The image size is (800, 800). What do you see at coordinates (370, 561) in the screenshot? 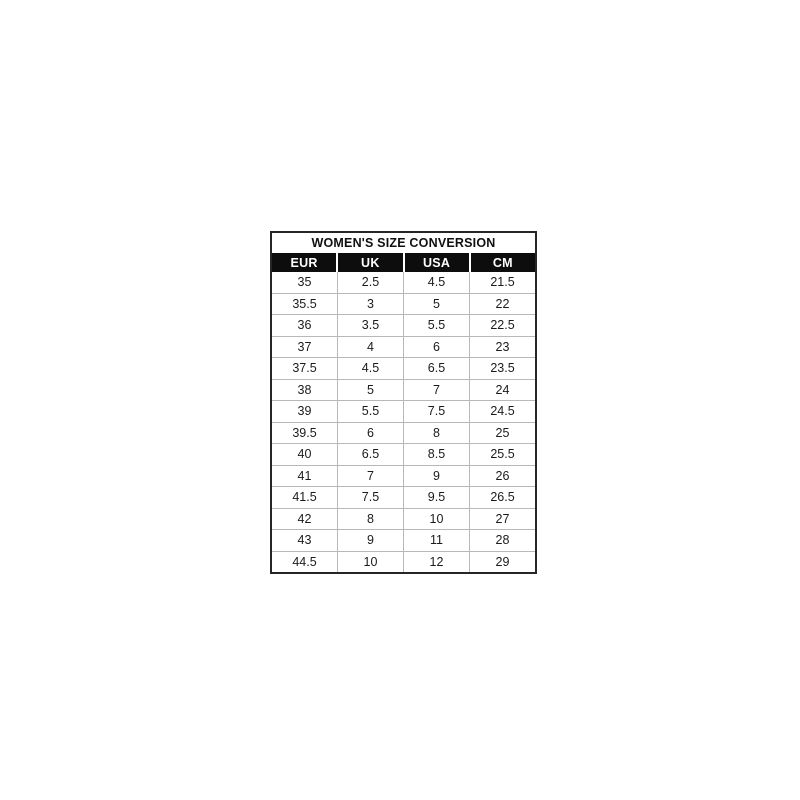
I see `table-cell-uk: 10` at bounding box center [370, 561].